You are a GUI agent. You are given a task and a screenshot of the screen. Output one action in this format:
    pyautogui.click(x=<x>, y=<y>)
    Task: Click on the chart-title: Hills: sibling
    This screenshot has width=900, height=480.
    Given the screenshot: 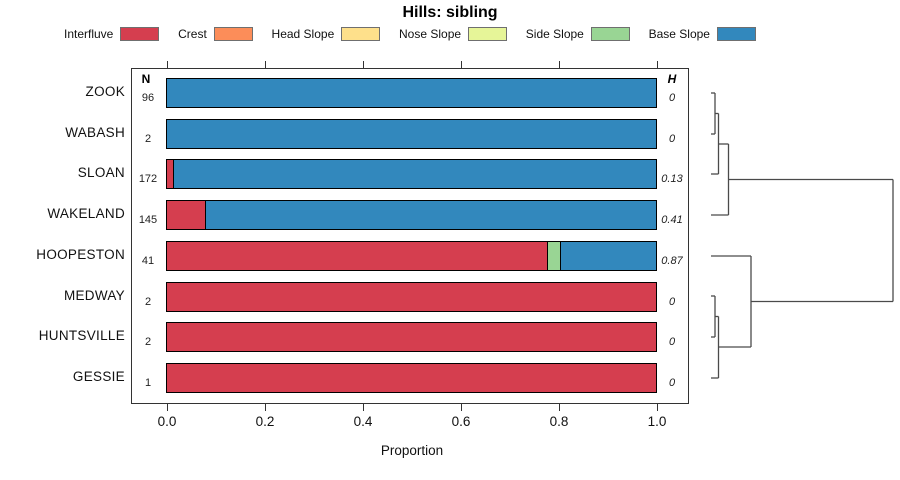 What is the action you would take?
    pyautogui.click(x=450, y=12)
    